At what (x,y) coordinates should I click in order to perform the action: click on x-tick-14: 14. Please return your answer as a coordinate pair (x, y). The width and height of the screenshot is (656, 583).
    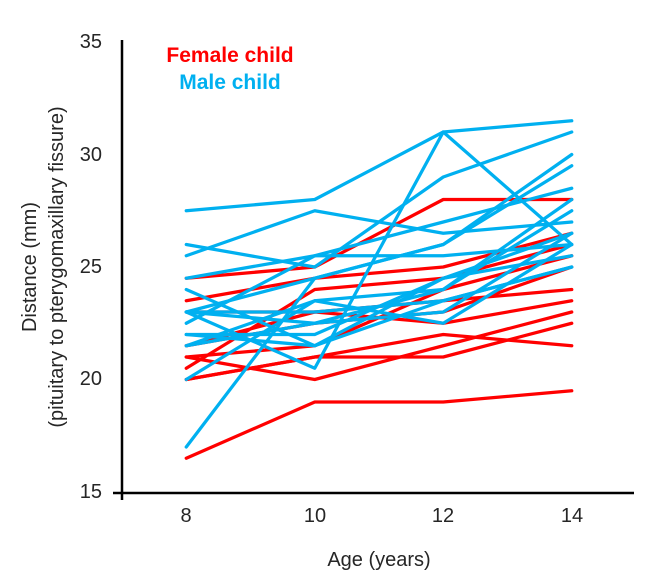
    Looking at the image, I should click on (572, 516).